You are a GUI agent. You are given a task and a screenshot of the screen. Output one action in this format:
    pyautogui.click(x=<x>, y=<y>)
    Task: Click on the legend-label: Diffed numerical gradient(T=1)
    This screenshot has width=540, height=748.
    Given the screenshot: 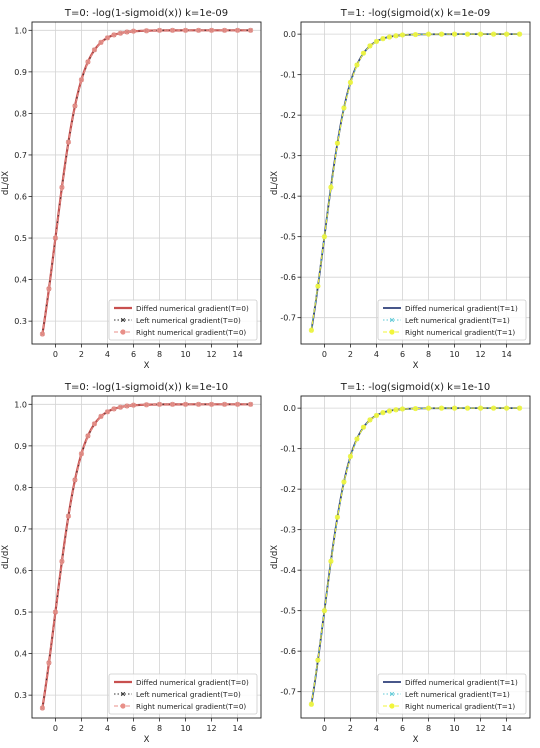 What is the action you would take?
    pyautogui.click(x=461, y=682)
    